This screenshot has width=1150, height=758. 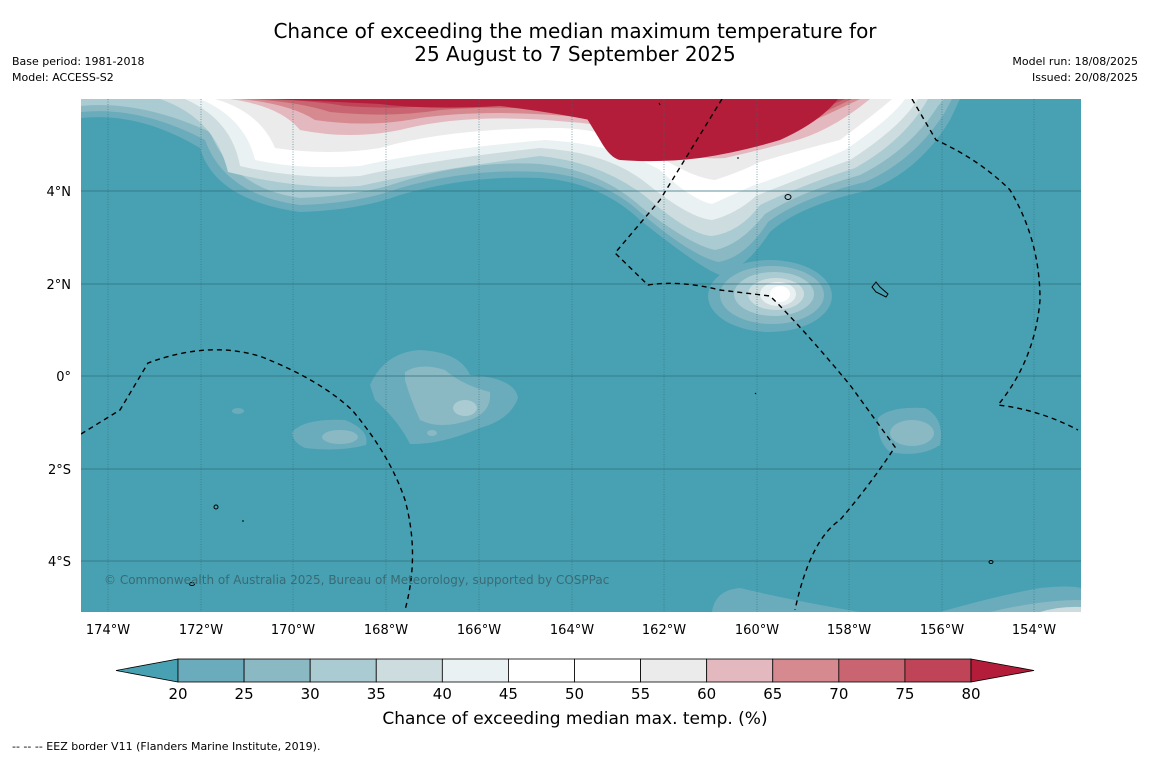 I want to click on colorbar-extend-low, so click(x=147, y=670).